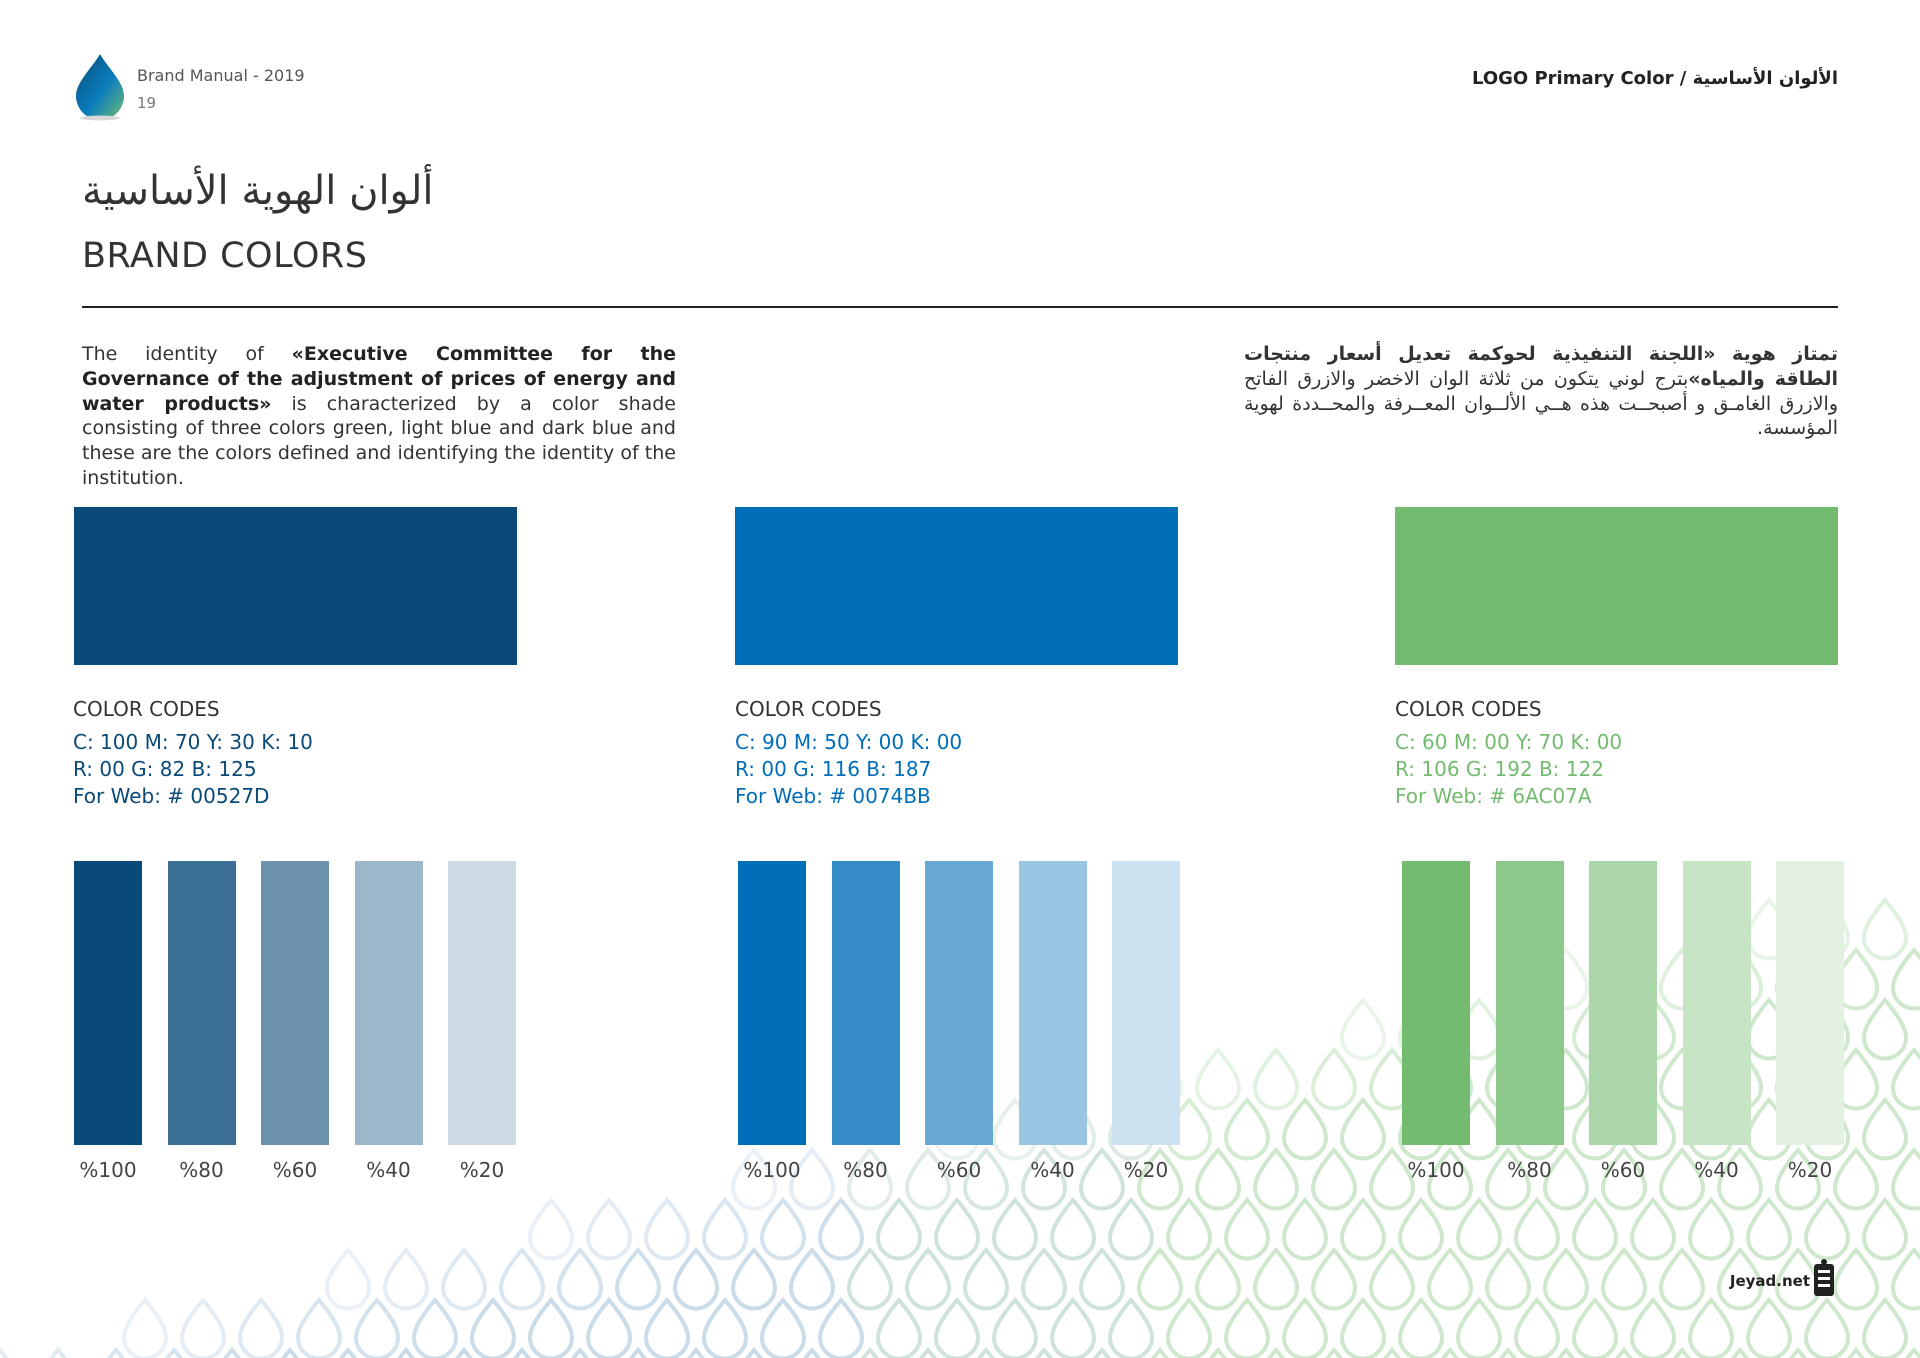 The width and height of the screenshot is (1920, 1358). Describe the element at coordinates (849, 742) in the screenshot. I see `cmyk-code: C: 90 M: 50 Y: 00 K: 00` at that location.